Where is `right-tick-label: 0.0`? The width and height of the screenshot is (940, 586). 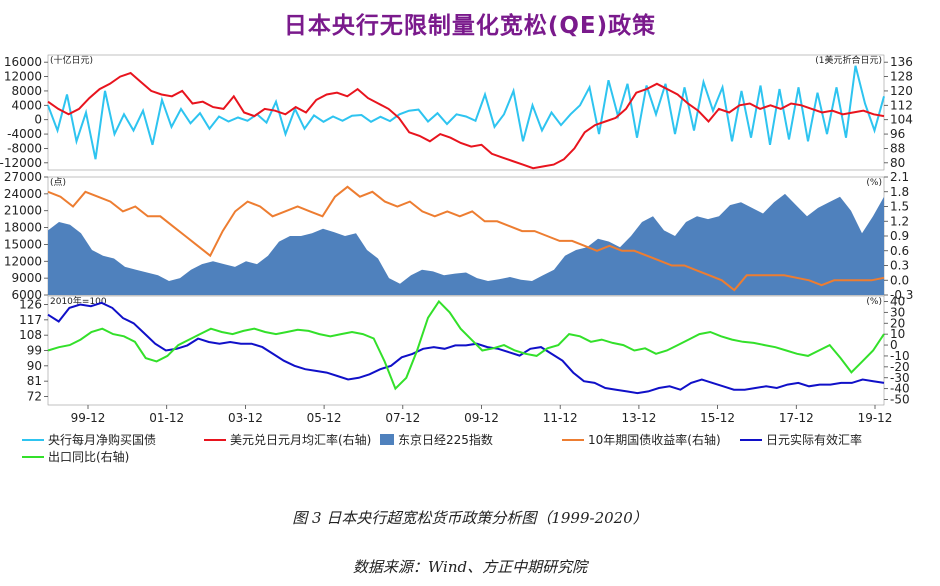
right-tick-label: 0.0 is located at coordinates (899, 280).